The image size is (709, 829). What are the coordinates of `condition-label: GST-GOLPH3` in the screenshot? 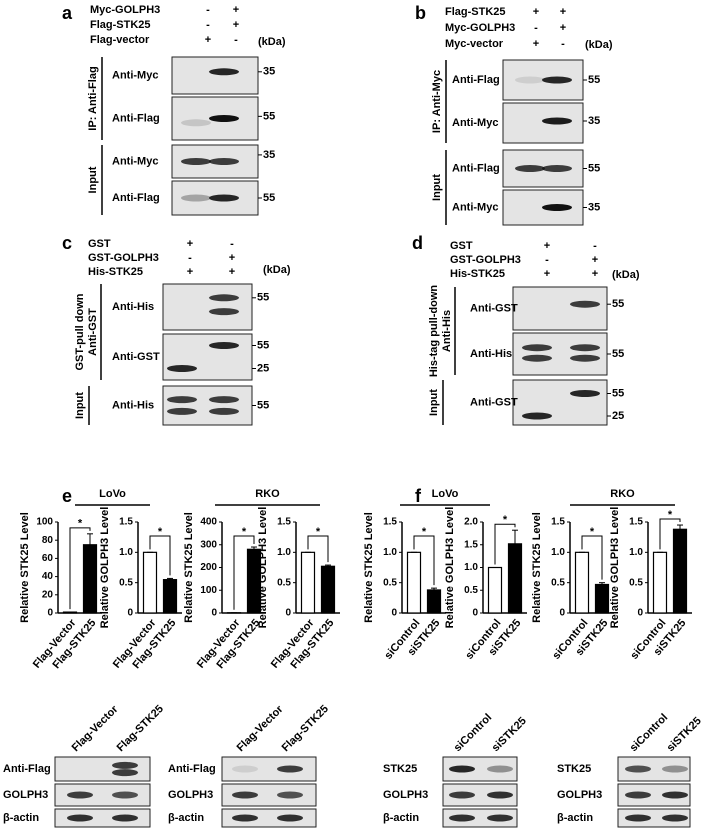 It's located at (485, 260).